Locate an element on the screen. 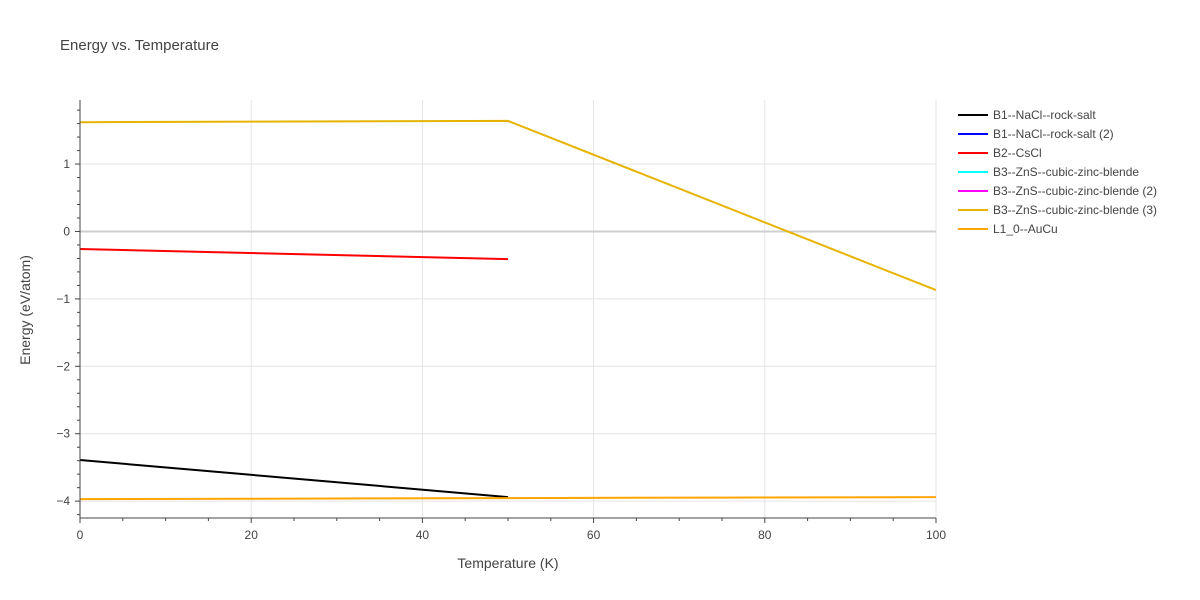 The image size is (1200, 600). x-tick-label: 20 is located at coordinates (252, 535).